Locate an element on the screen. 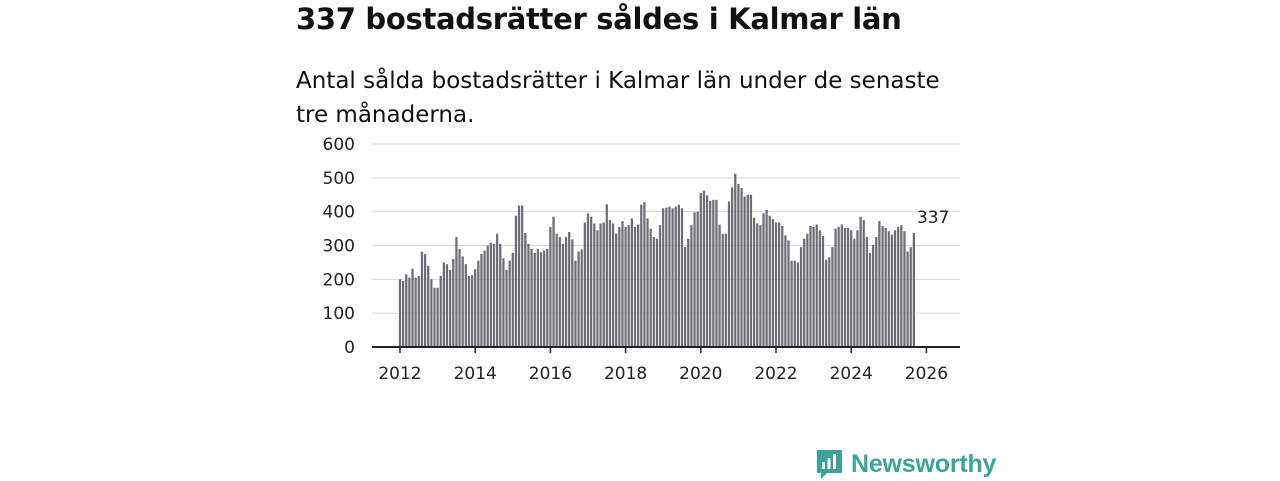 This screenshot has width=1280, height=481. data-labels: 337 is located at coordinates (933, 218).